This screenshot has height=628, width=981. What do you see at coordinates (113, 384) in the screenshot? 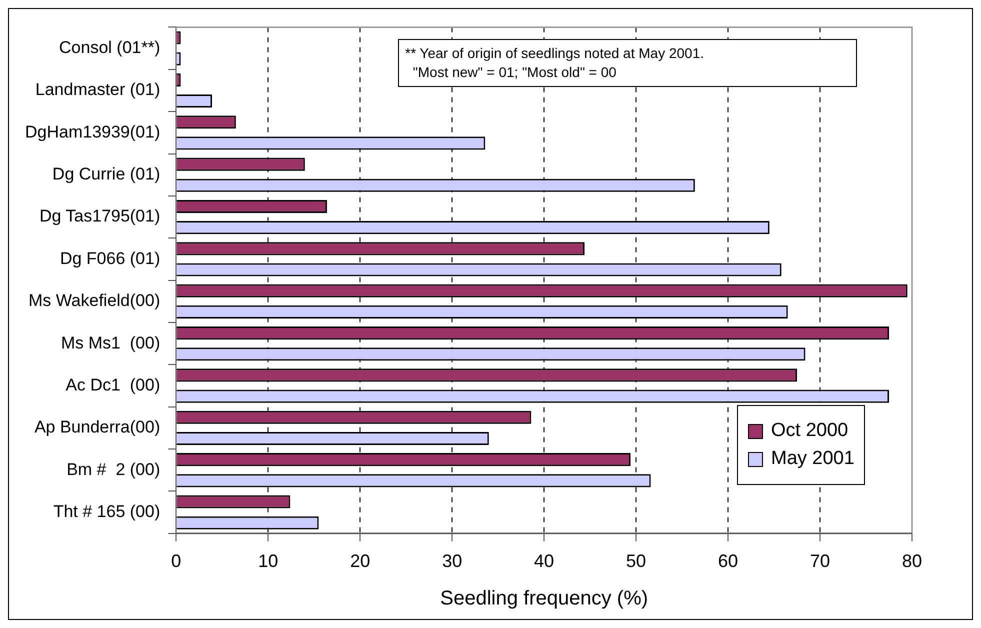
I see `y-tick-label: Ac Dc1 (00)` at bounding box center [113, 384].